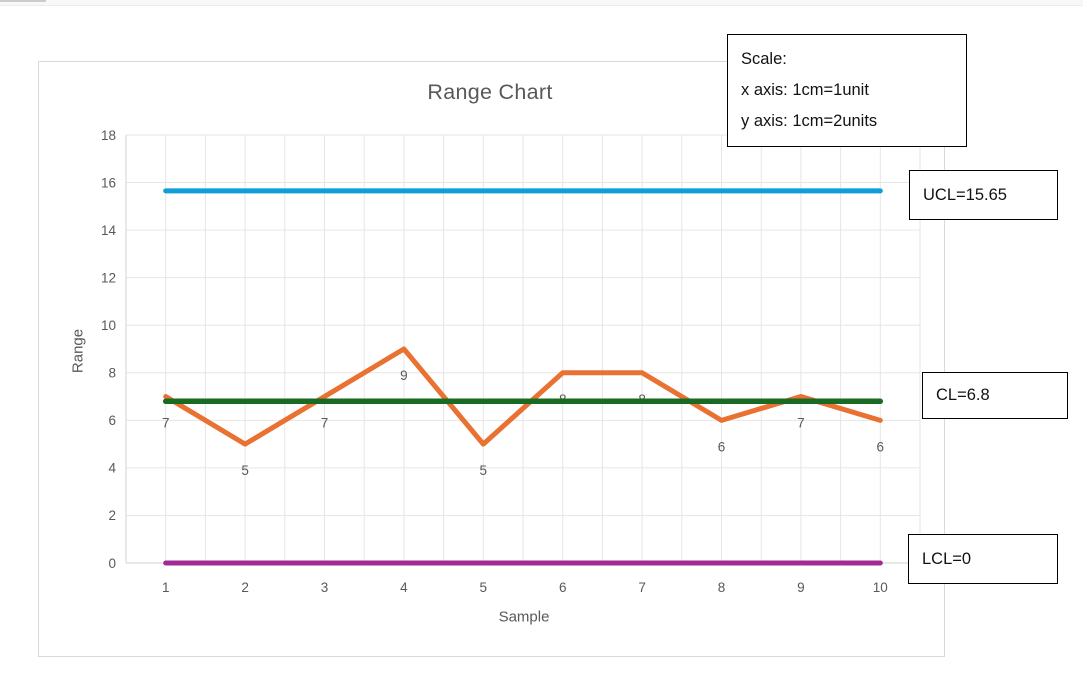  Describe the element at coordinates (805, 90) in the screenshot. I see `scale-annotation-line2: x axis: 1cm=1unit` at that location.